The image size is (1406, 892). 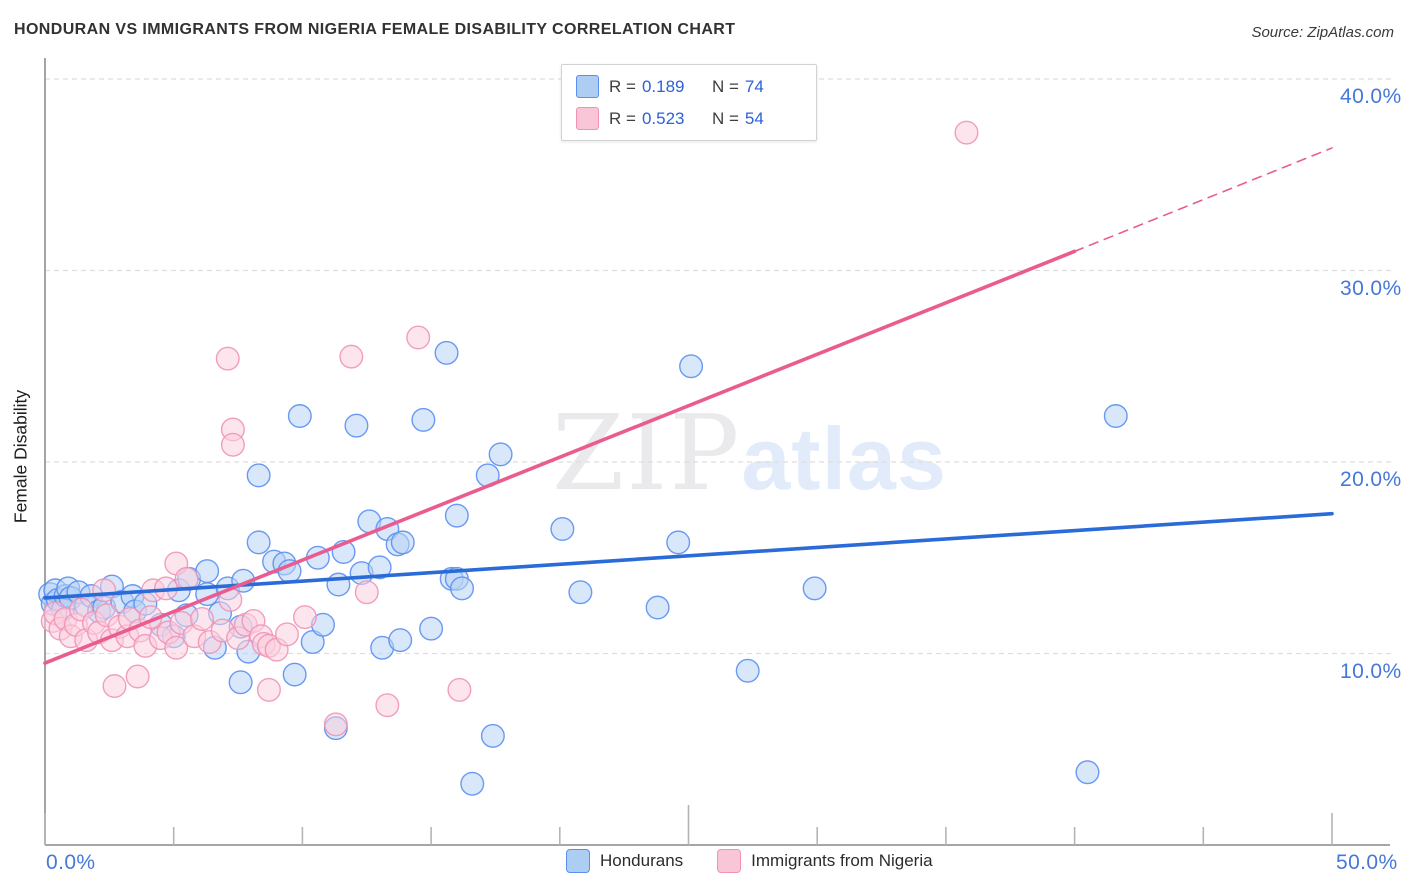 I want to click on bottom-legend-label-nigeria: Immigrants from Nigeria, so click(x=842, y=860).